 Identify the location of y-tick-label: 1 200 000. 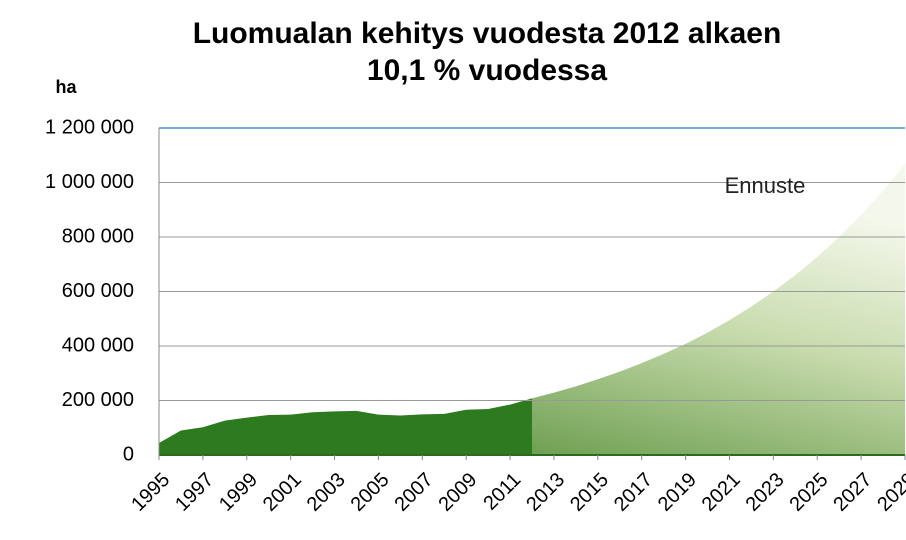
(89, 127).